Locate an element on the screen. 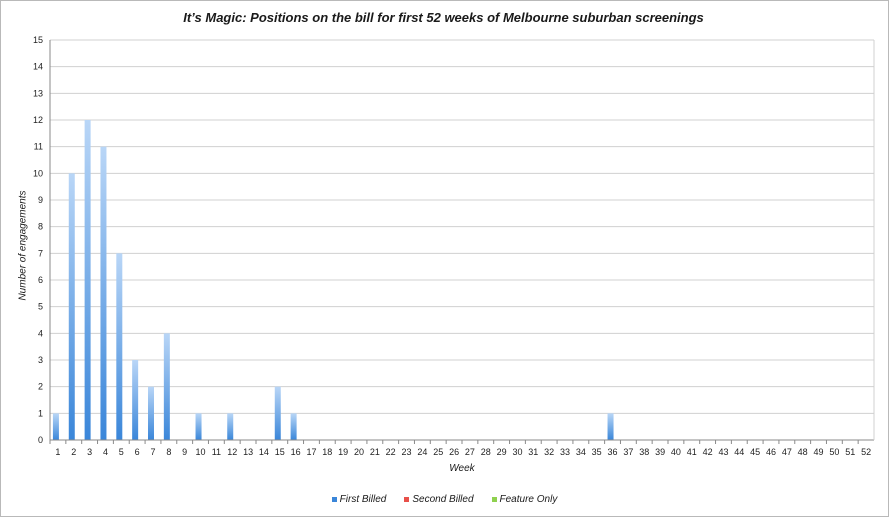 The width and height of the screenshot is (889, 517). x-tick-label: 43 is located at coordinates (723, 452).